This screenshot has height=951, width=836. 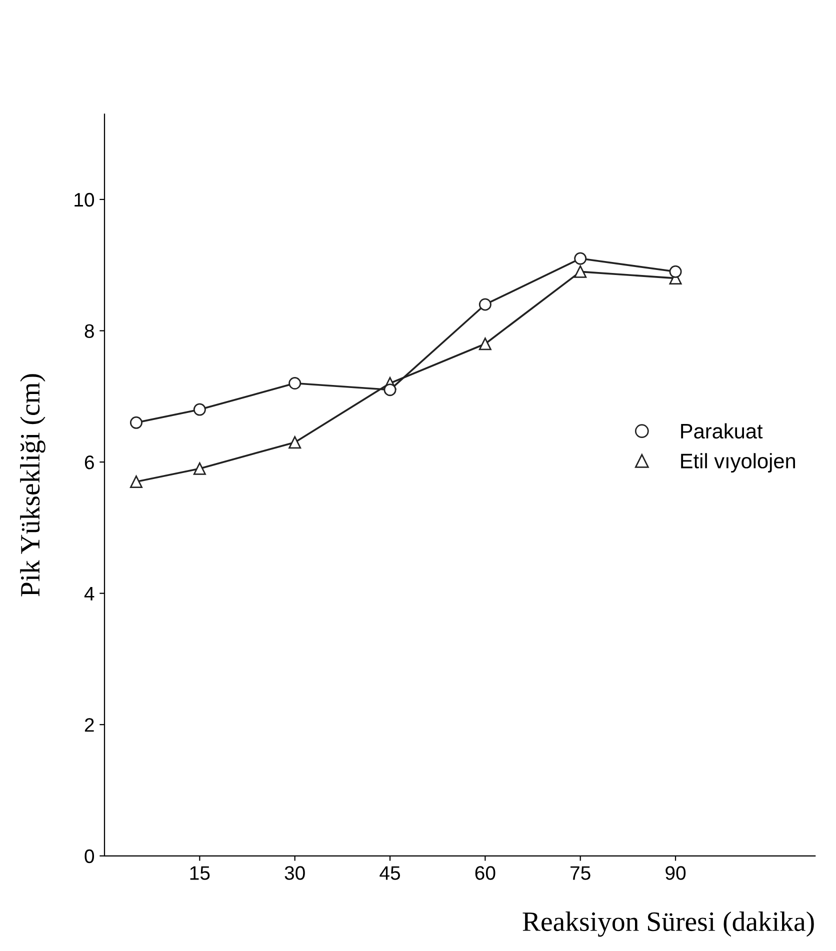 What do you see at coordinates (668, 924) in the screenshot?
I see `x-axis-title: Reaksiyon Süresi (dakika)` at bounding box center [668, 924].